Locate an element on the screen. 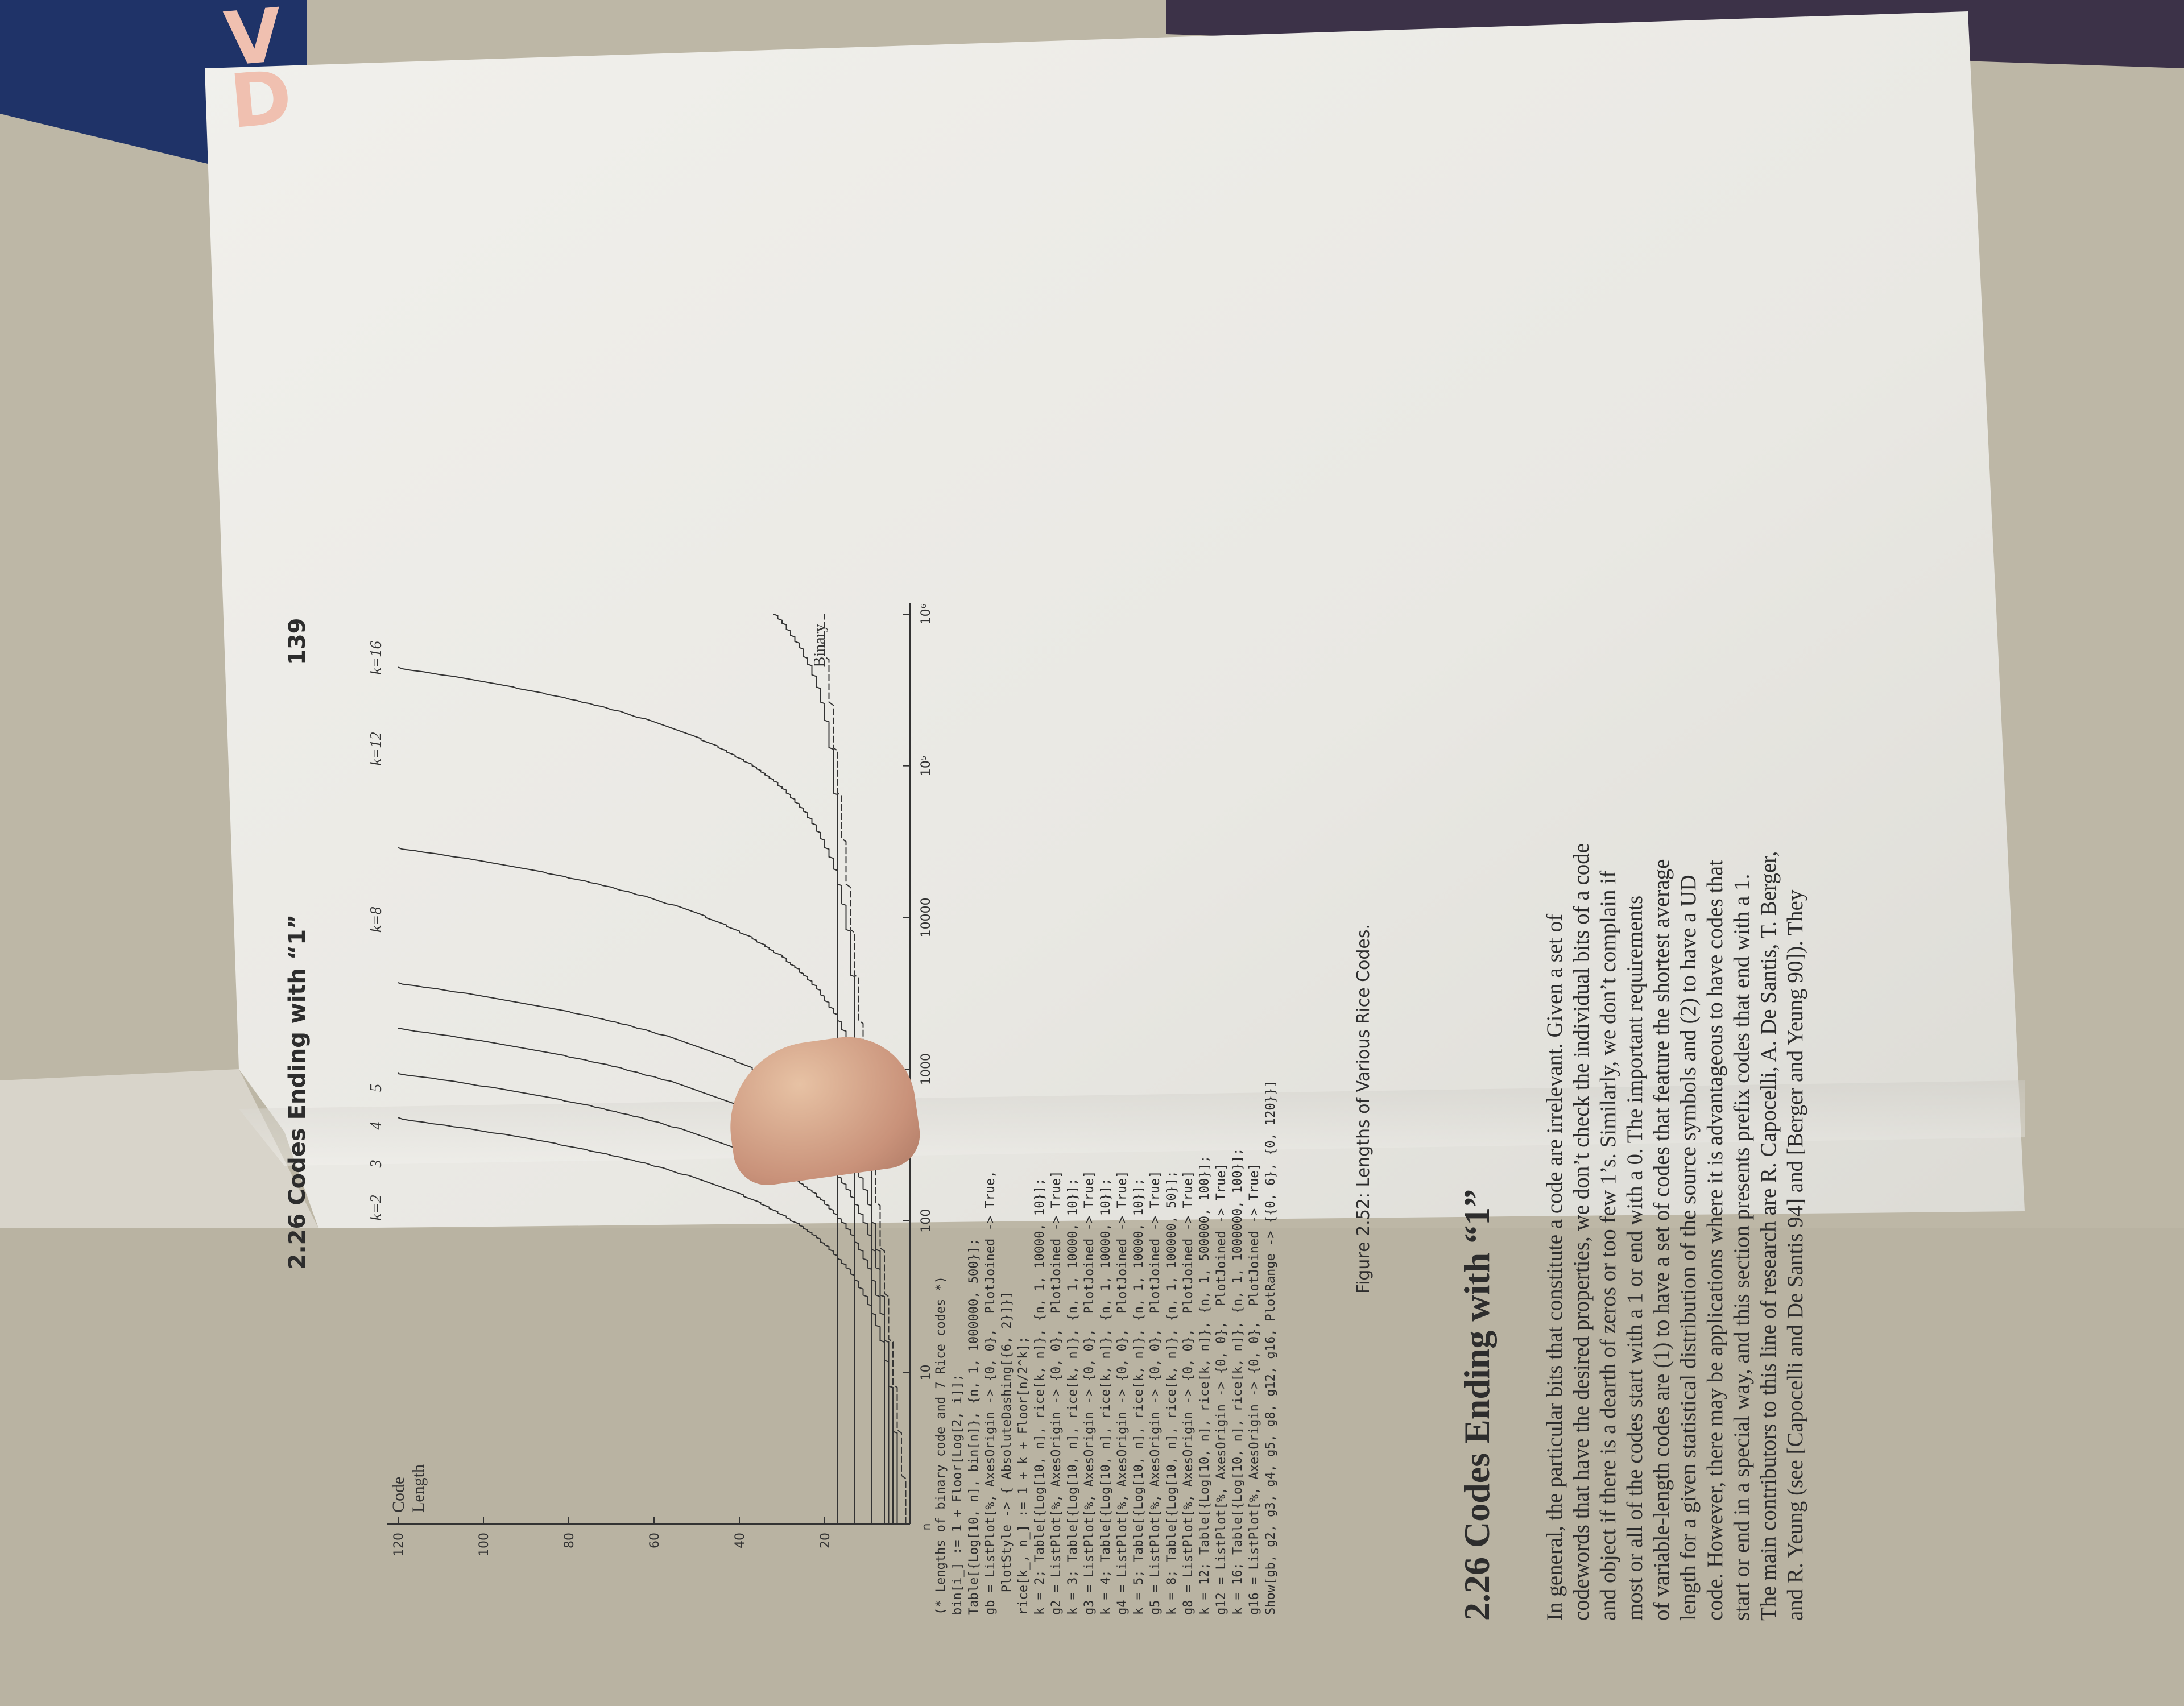  code-line: bin[i_] := 1 + Floor[Log[2, i]]; is located at coordinates (957, 1495).